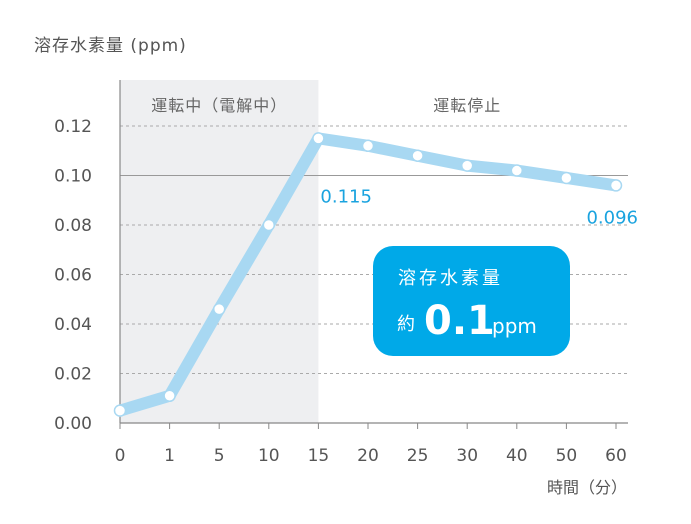  What do you see at coordinates (587, 487) in the screenshot?
I see `x-axis-label: 時間（分）` at bounding box center [587, 487].